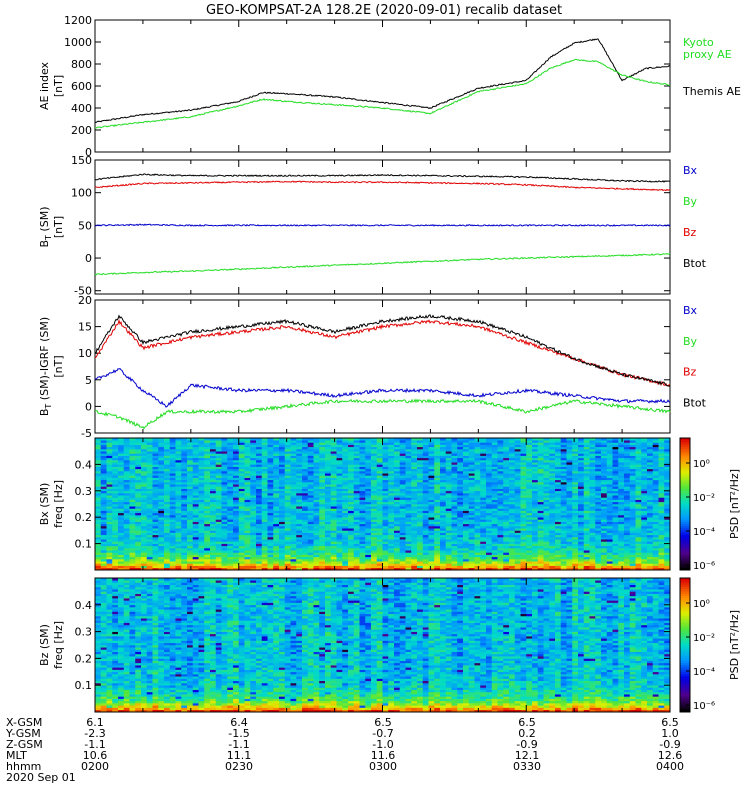  I want to click on legend-label: proxy AE, so click(707, 54).